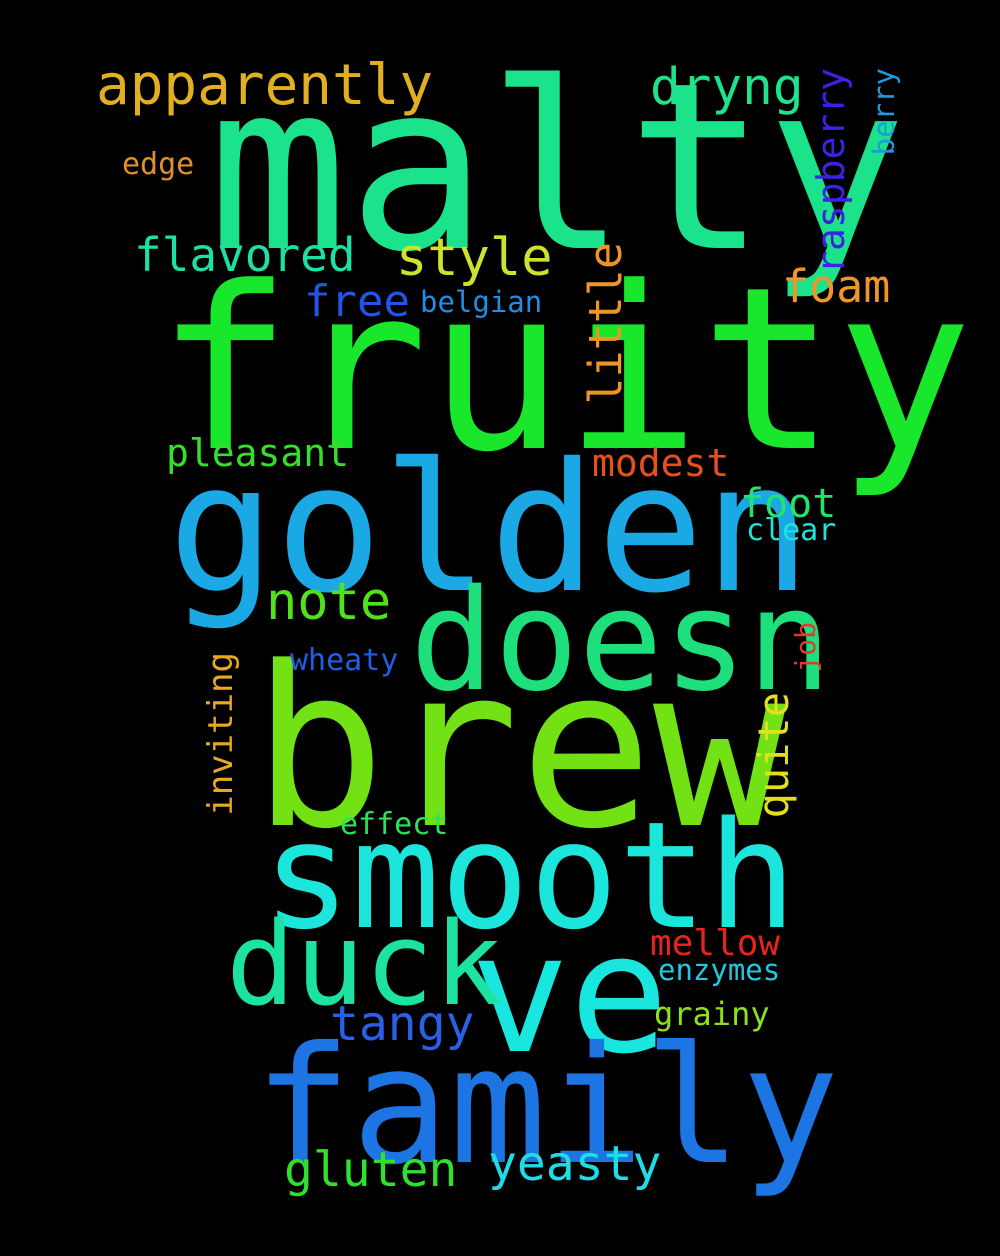  I want to click on word-modest: modest, so click(661, 463).